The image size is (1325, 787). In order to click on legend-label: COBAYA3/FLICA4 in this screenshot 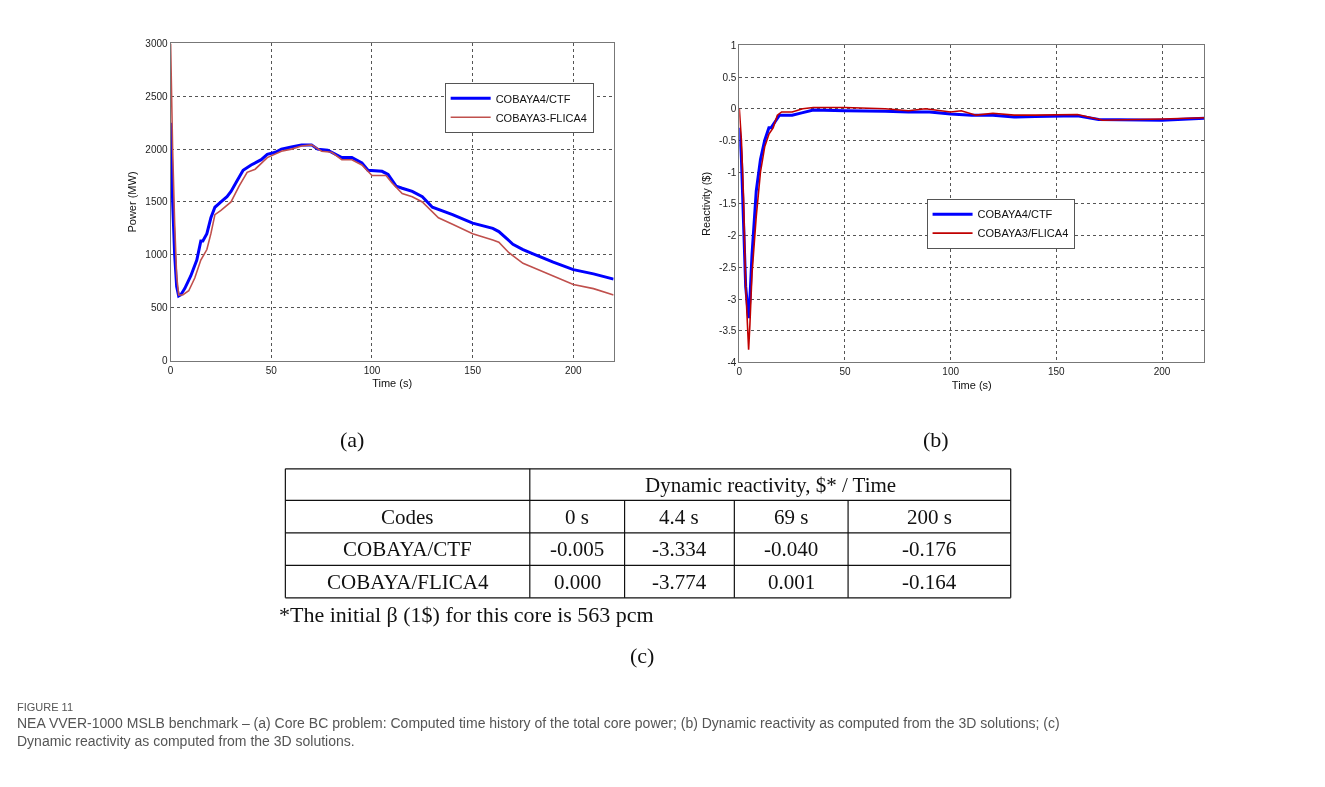, I will do `click(1023, 233)`.